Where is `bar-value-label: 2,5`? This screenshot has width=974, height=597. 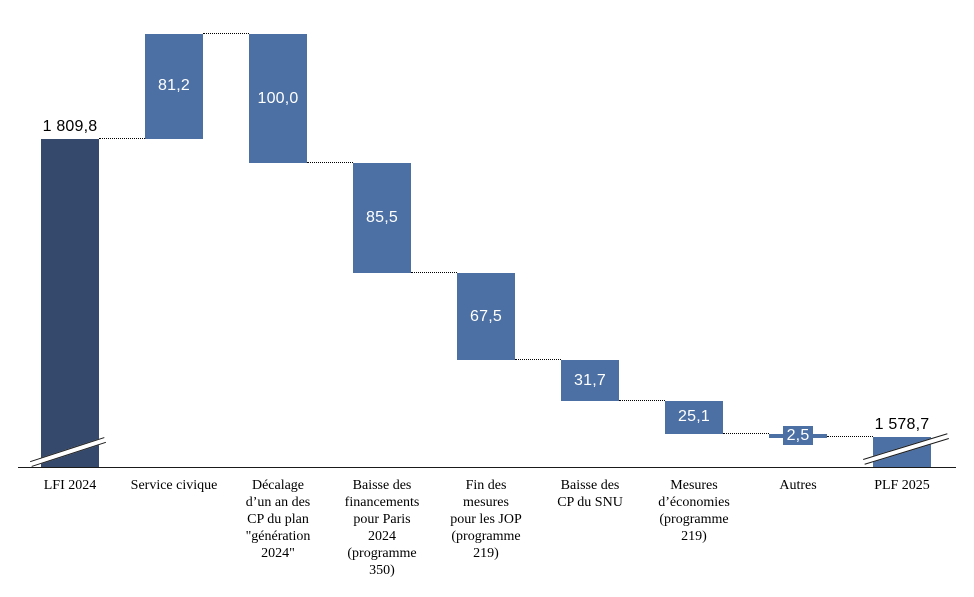
bar-value-label: 2,5 is located at coordinates (798, 436).